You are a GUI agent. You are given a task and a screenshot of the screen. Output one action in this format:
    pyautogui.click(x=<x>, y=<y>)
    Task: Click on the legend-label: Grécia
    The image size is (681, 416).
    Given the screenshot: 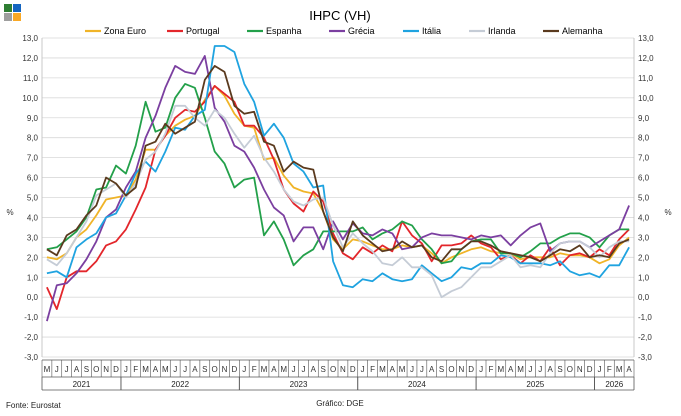 What is the action you would take?
    pyautogui.click(x=361, y=31)
    